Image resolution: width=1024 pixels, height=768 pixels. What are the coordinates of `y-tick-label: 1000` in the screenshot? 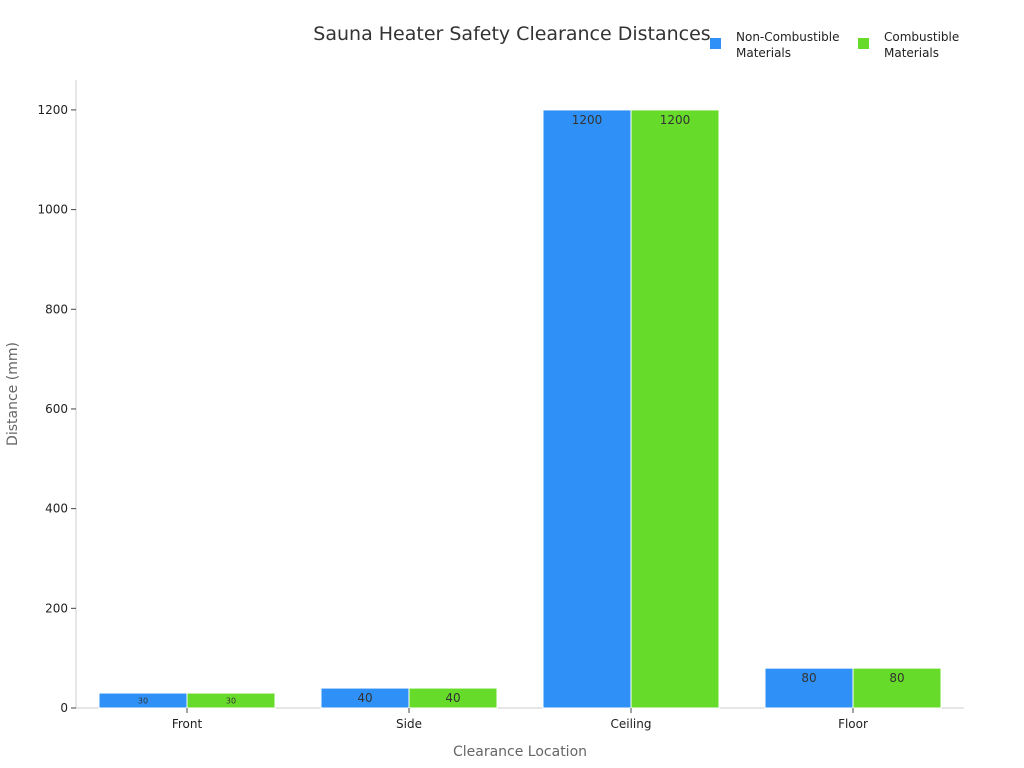 It's located at (52, 210).